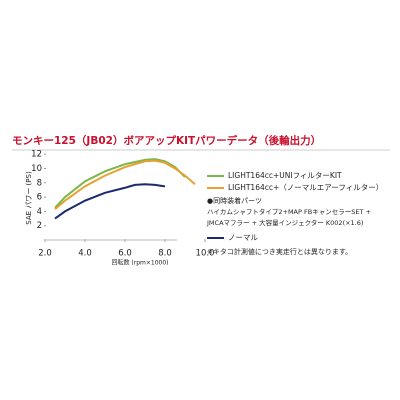 The image size is (400, 400). I want to click on note: JMCAマフラー + 大容量インジェクター K002(×1.6), so click(284, 222).